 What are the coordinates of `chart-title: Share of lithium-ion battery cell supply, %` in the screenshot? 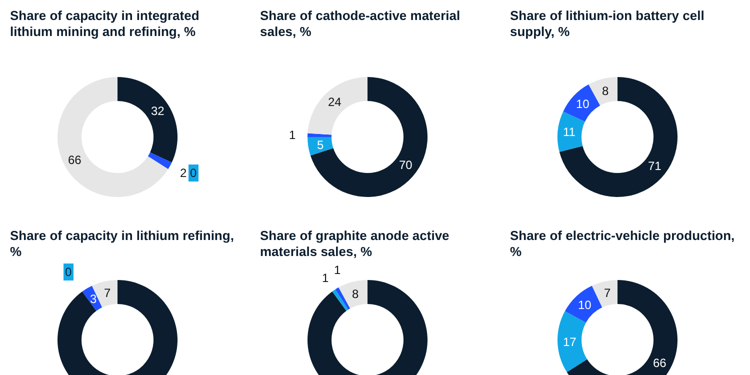 It's located at (608, 24).